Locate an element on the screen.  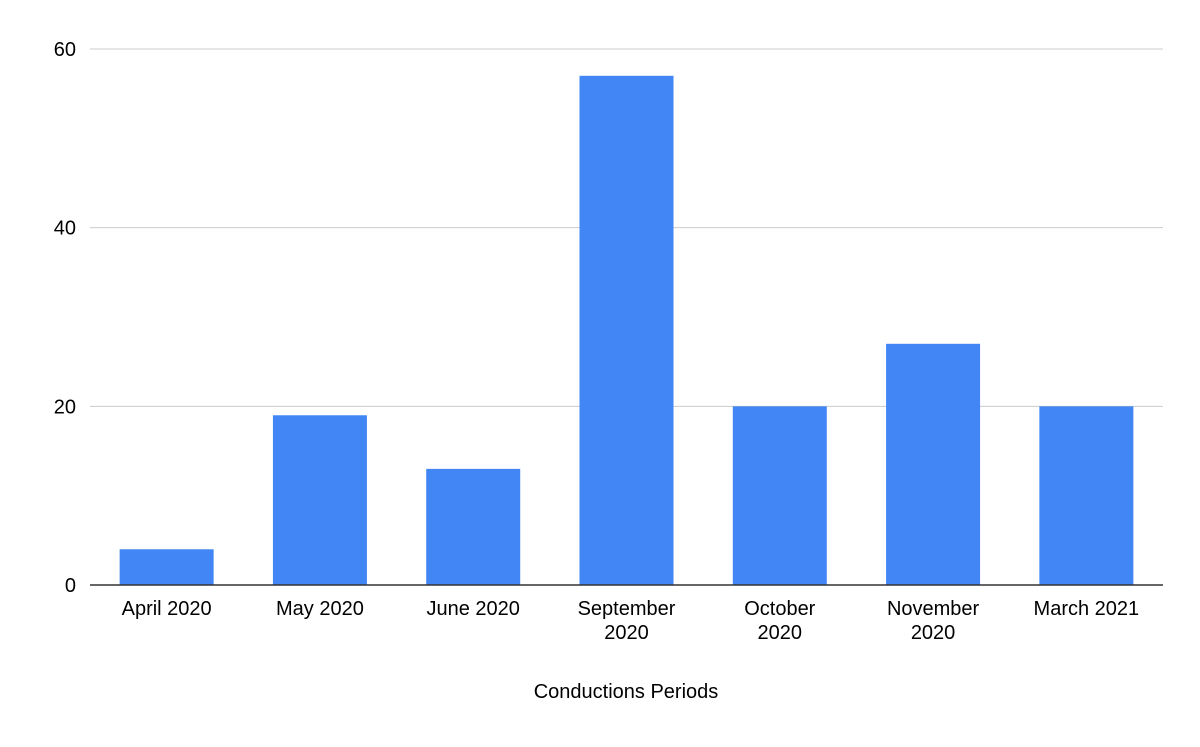
x-tick-label: March 2021 is located at coordinates (1087, 609).